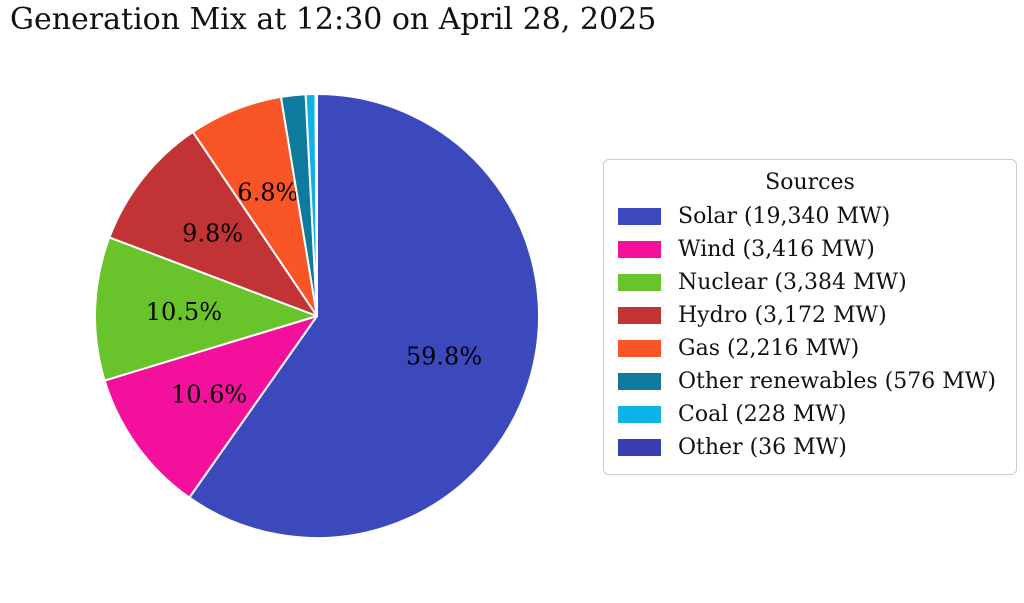 The width and height of the screenshot is (1024, 603). I want to click on pie-percent-label: 10.5%, so click(184, 312).